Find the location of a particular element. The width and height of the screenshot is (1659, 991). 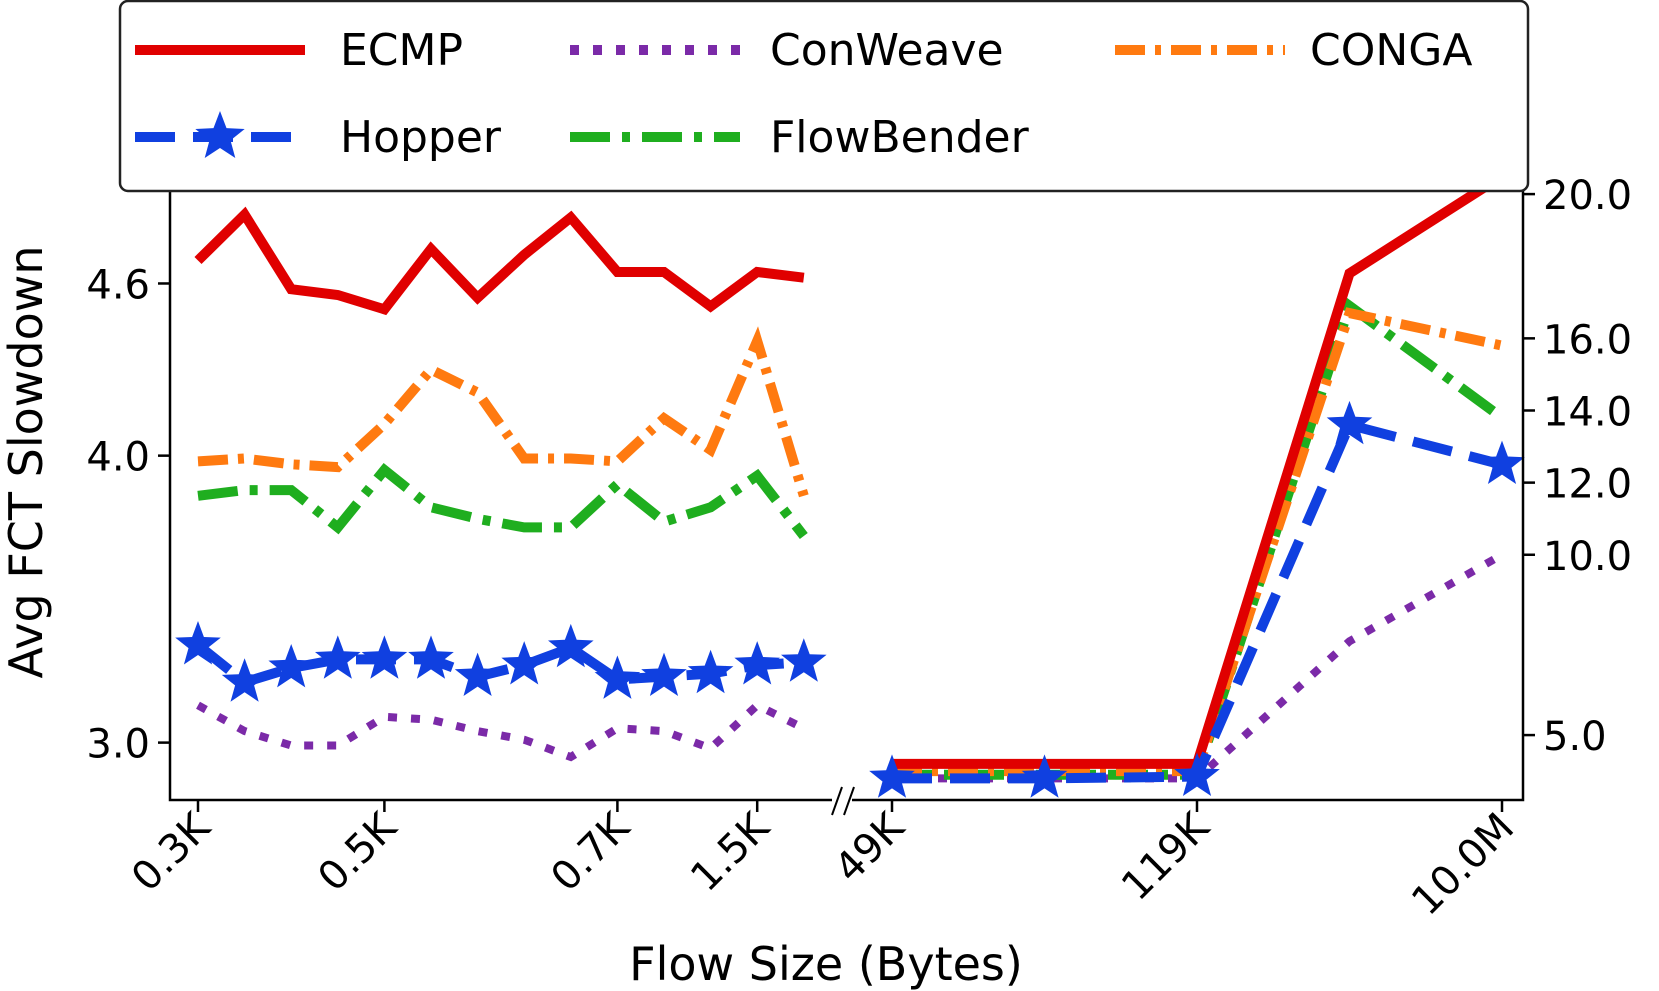

x-tick-label: 0.3K is located at coordinates (171, 851).